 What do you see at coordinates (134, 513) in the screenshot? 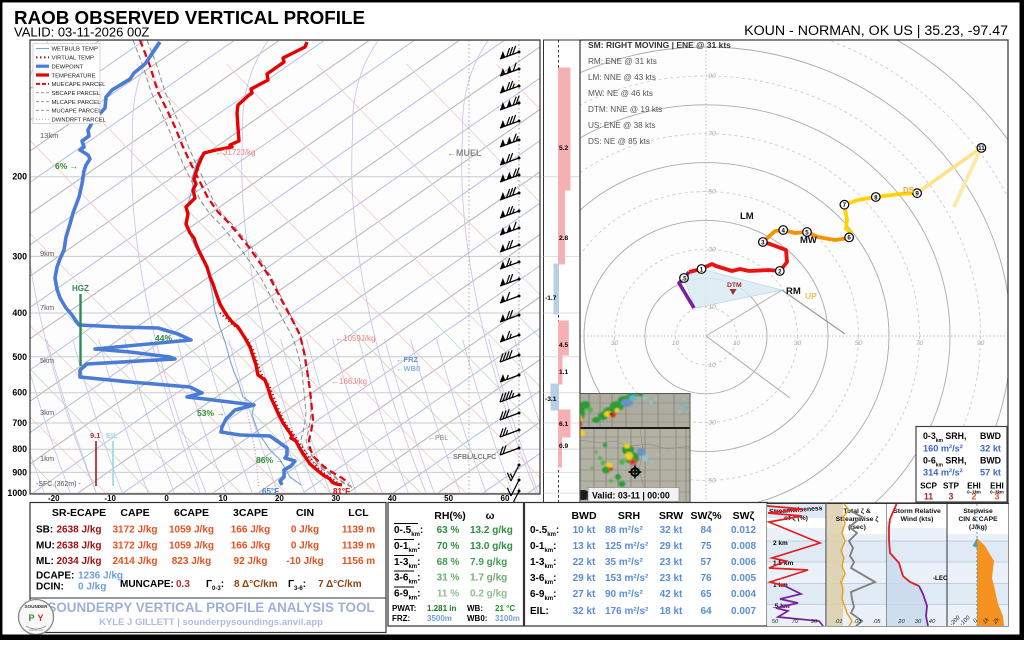
I see `svg-text: CAPE` at bounding box center [134, 513].